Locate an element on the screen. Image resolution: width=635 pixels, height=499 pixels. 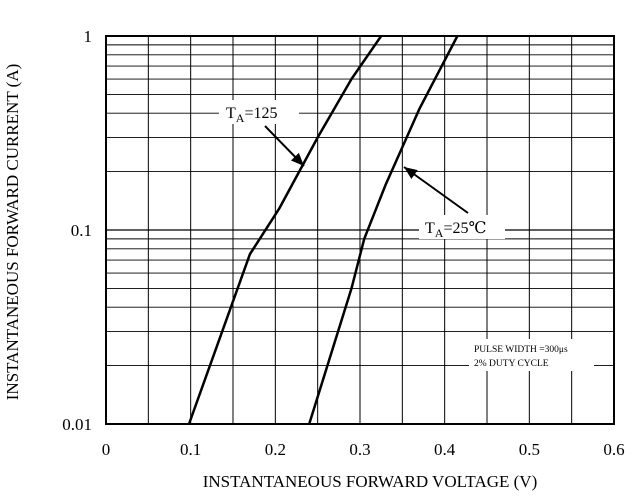
x-tick-label: 0.3 is located at coordinates (359, 449).